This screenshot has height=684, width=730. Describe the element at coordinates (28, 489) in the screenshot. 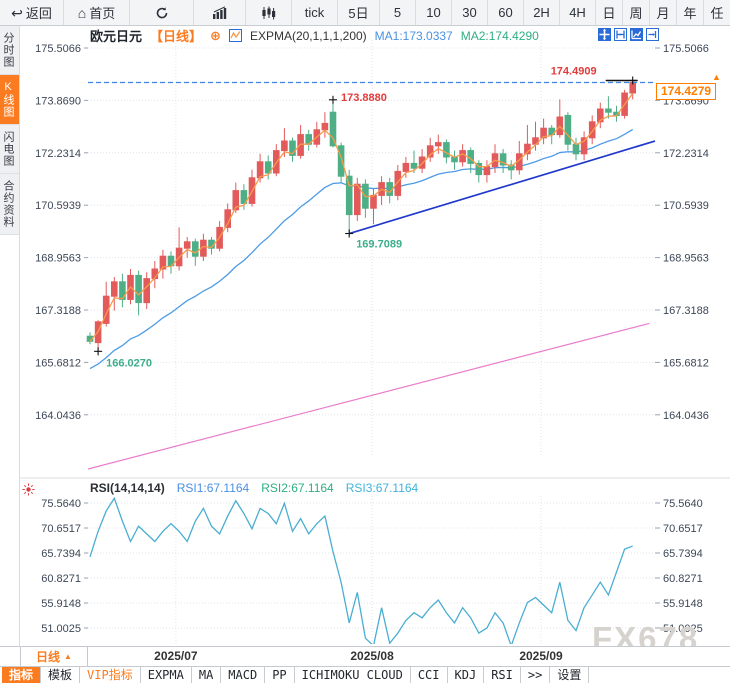

I see `rsi-settings-sun-icon` at that location.